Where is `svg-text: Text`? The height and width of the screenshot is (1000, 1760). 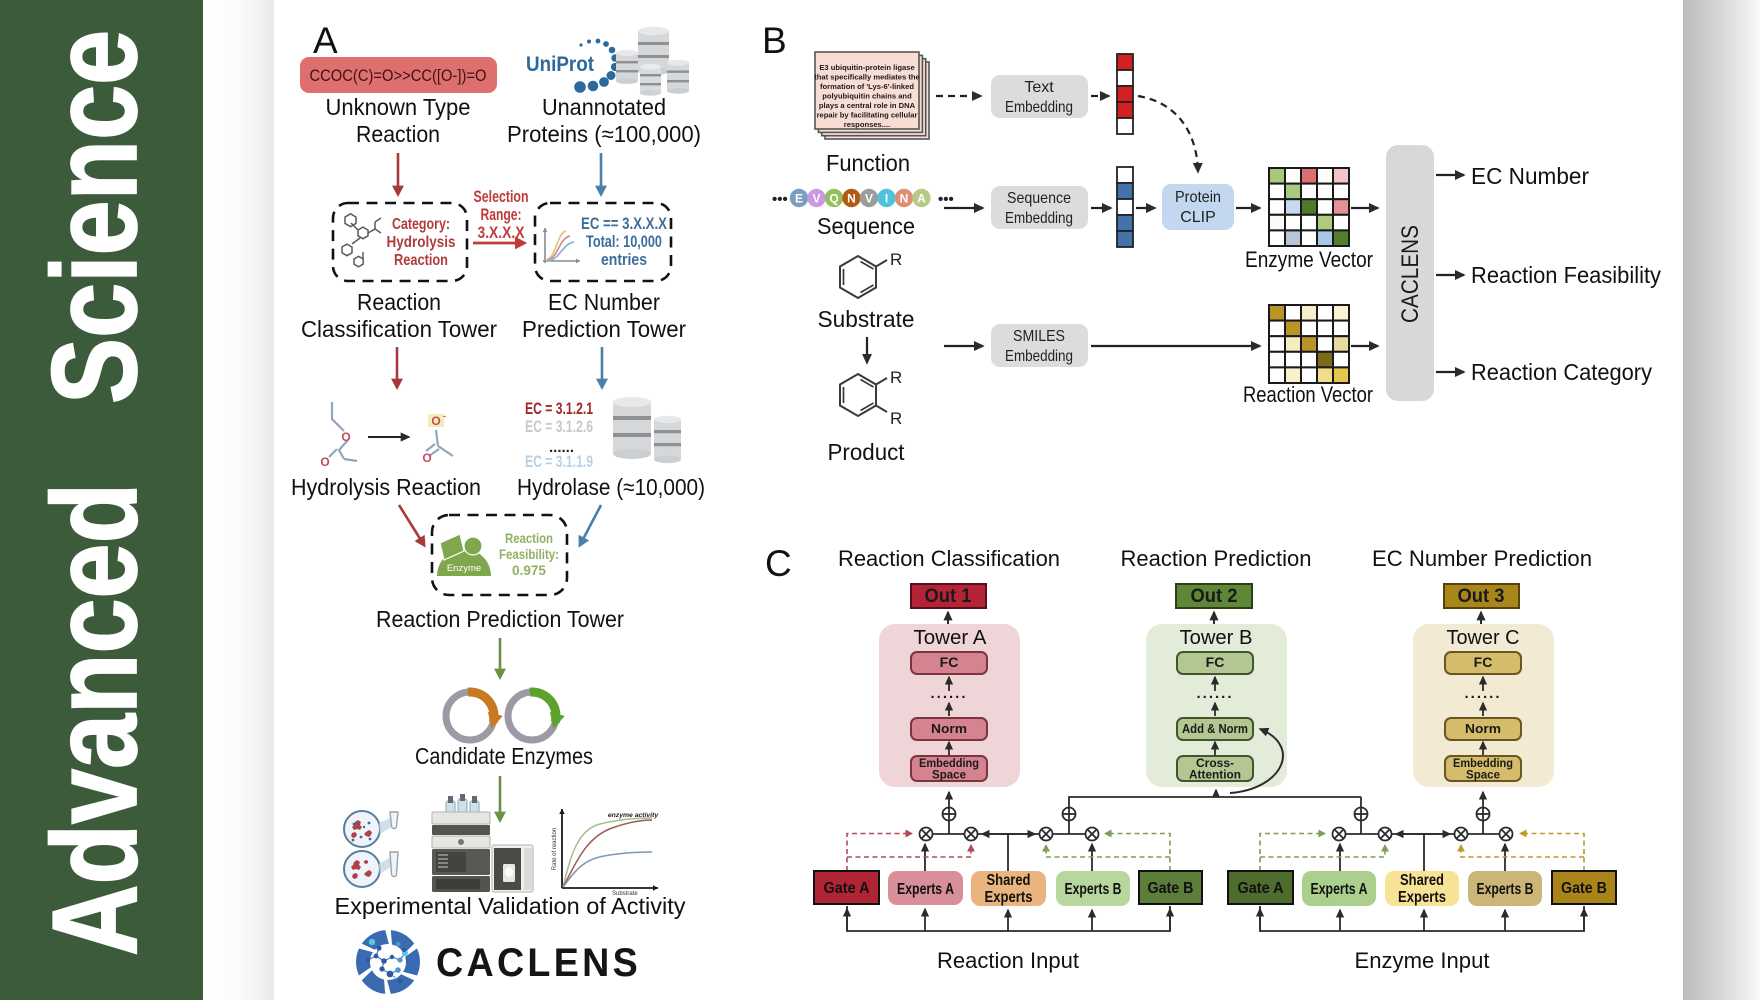
svg-text: Text is located at coordinates (1039, 87).